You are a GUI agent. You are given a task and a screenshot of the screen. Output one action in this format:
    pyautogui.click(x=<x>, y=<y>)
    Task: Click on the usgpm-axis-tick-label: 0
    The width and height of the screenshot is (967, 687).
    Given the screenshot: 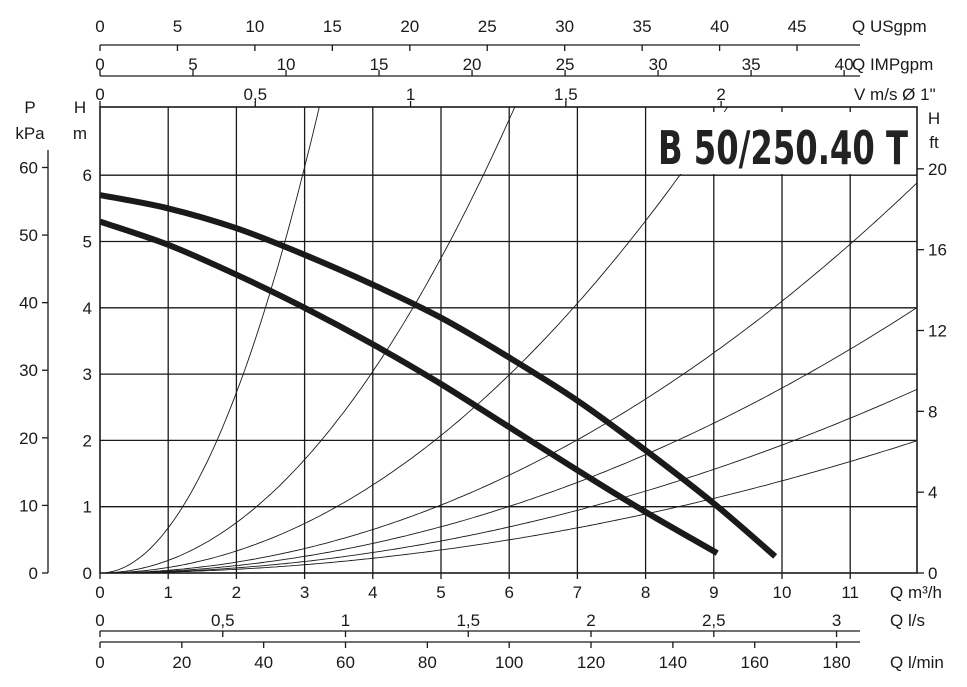 What is the action you would take?
    pyautogui.click(x=99, y=26)
    